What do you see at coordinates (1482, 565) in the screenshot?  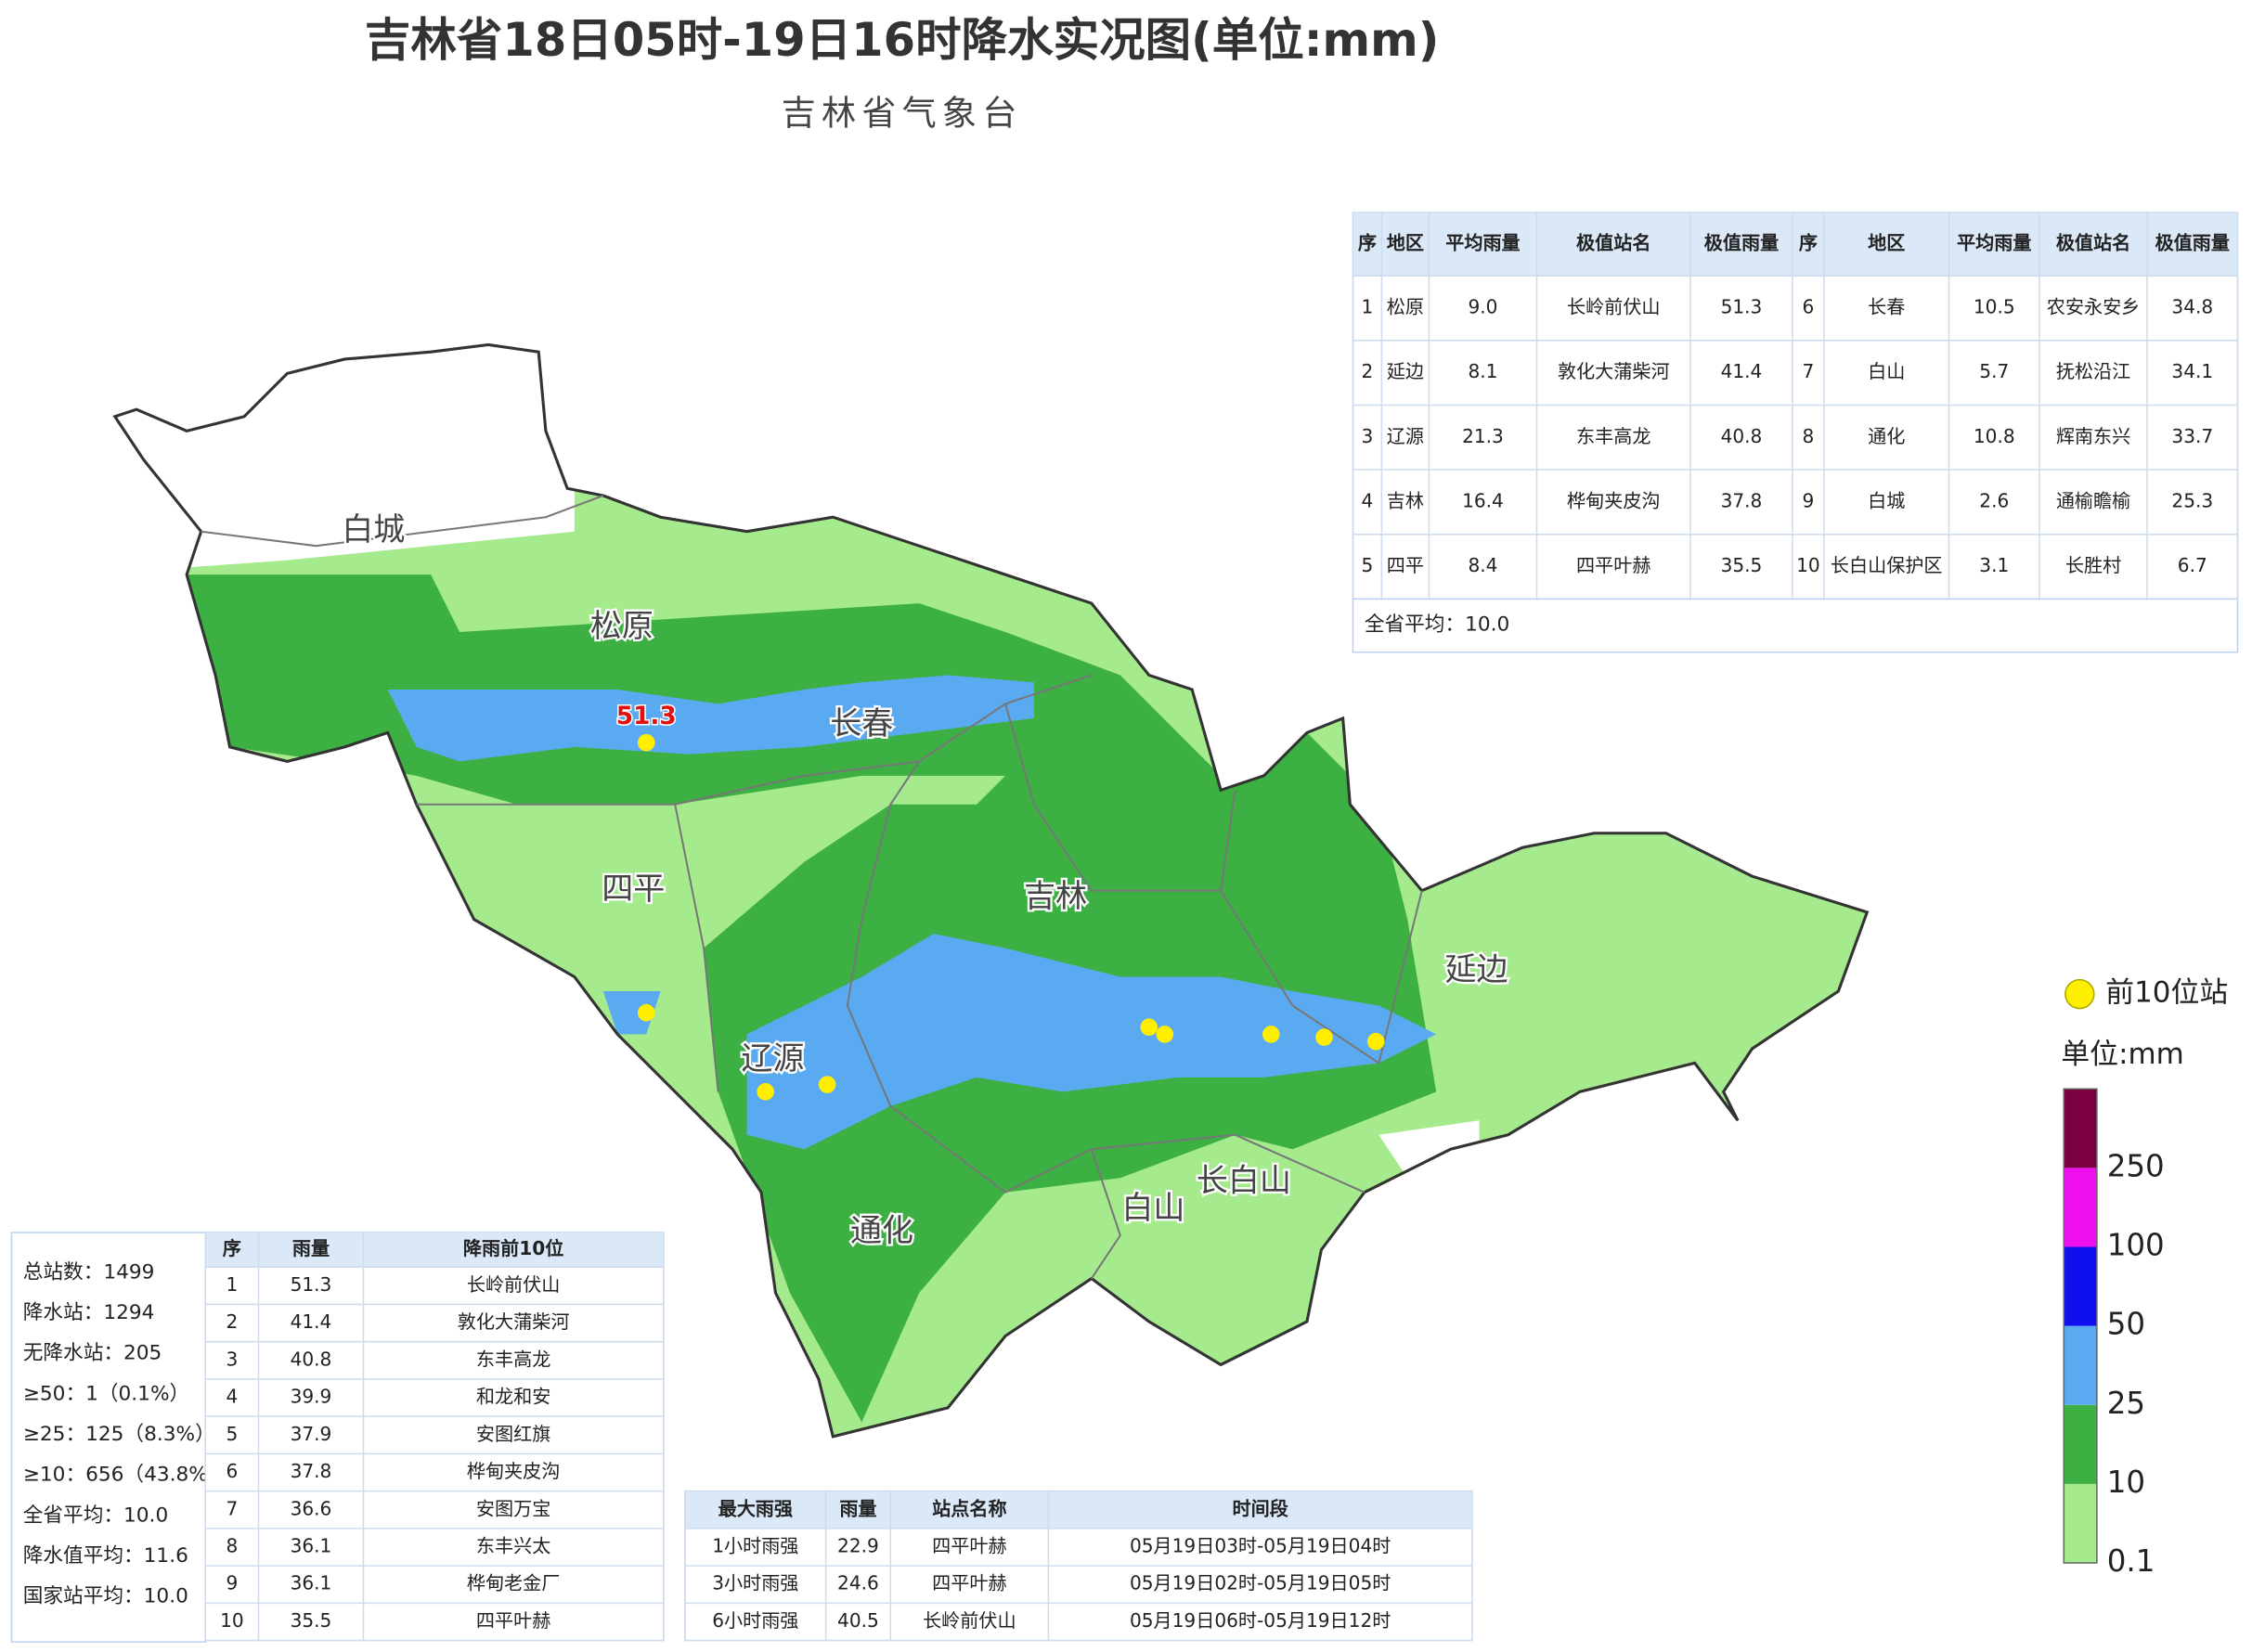 I see `table-cell: 8.4` at bounding box center [1482, 565].